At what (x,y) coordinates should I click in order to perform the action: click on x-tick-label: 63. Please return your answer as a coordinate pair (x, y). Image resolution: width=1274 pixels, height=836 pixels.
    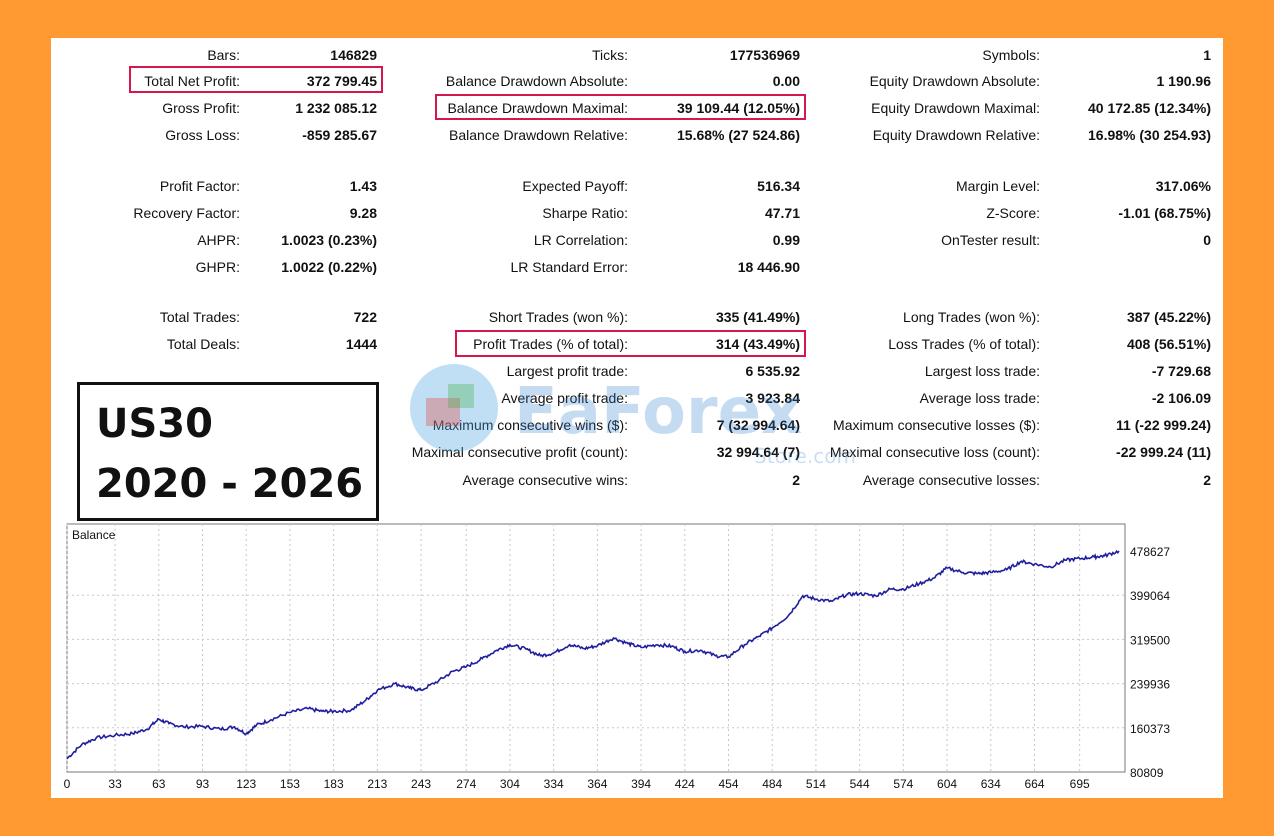
    Looking at the image, I should click on (159, 784).